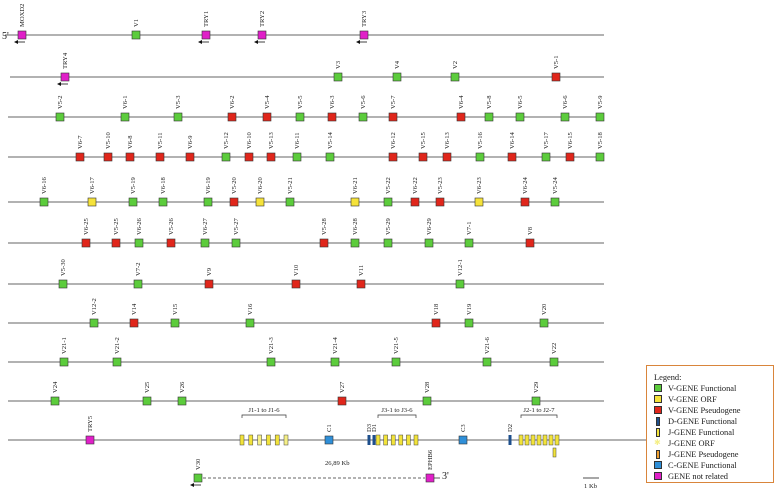 Image resolution: width=778 pixels, height=491 pixels. Describe the element at coordinates (570, 146) in the screenshot. I see `gene-v6-15: V6-15` at that location.